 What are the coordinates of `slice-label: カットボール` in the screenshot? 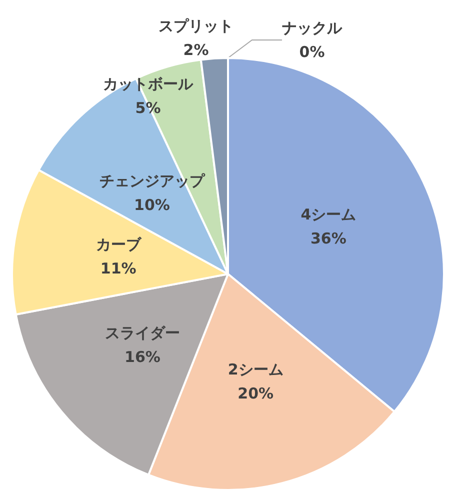 It's located at (148, 84).